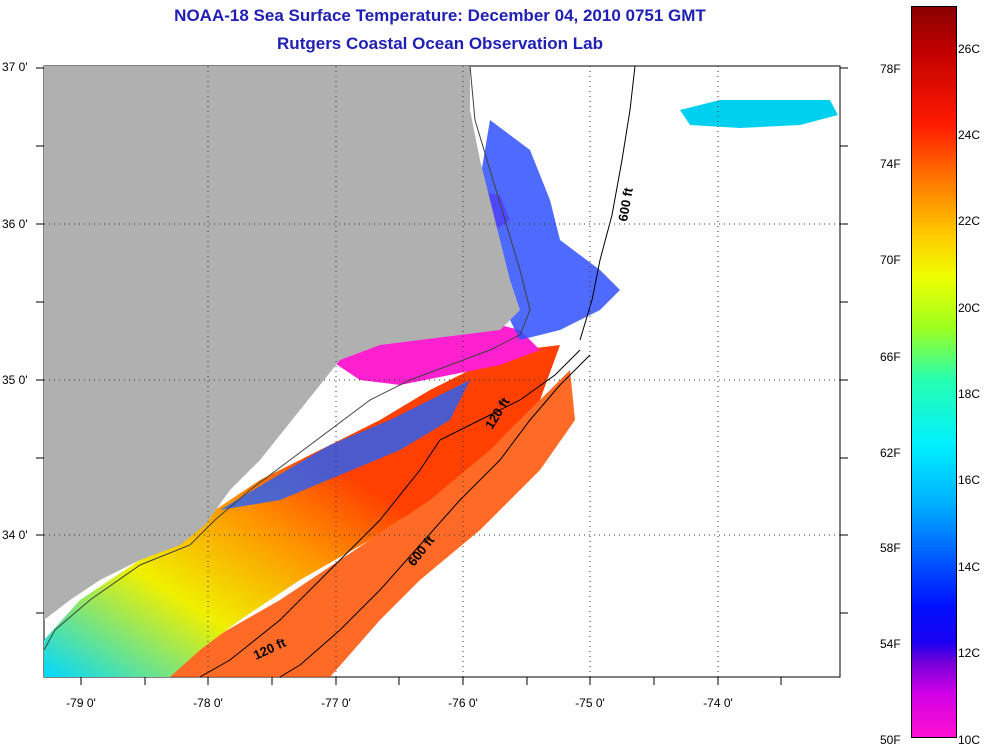  I want to click on colorbar-f-74: 74F, so click(890, 164).